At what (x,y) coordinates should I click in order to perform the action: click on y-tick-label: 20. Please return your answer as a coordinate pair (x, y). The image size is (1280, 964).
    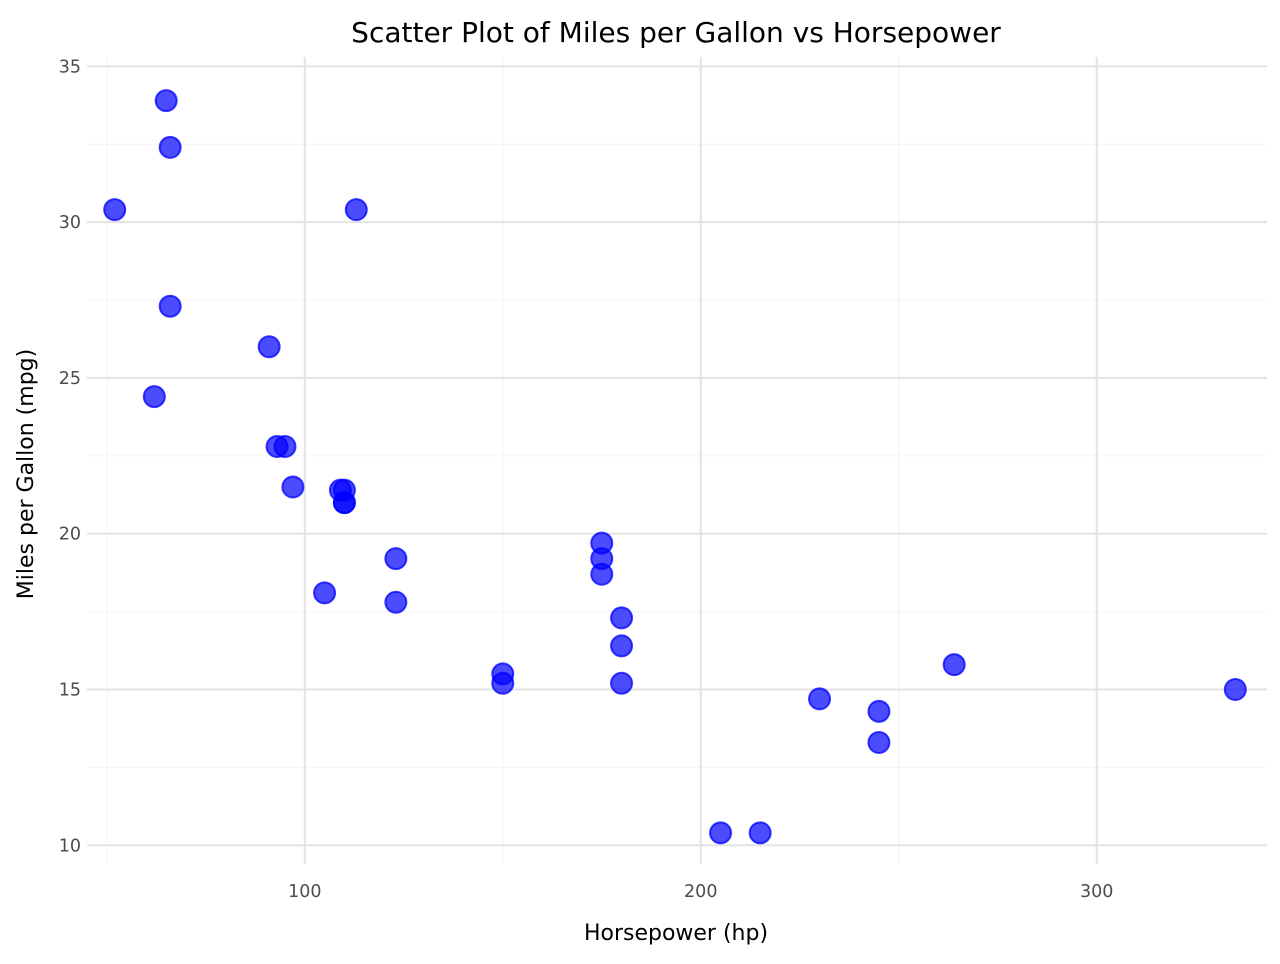
    Looking at the image, I should click on (70, 535).